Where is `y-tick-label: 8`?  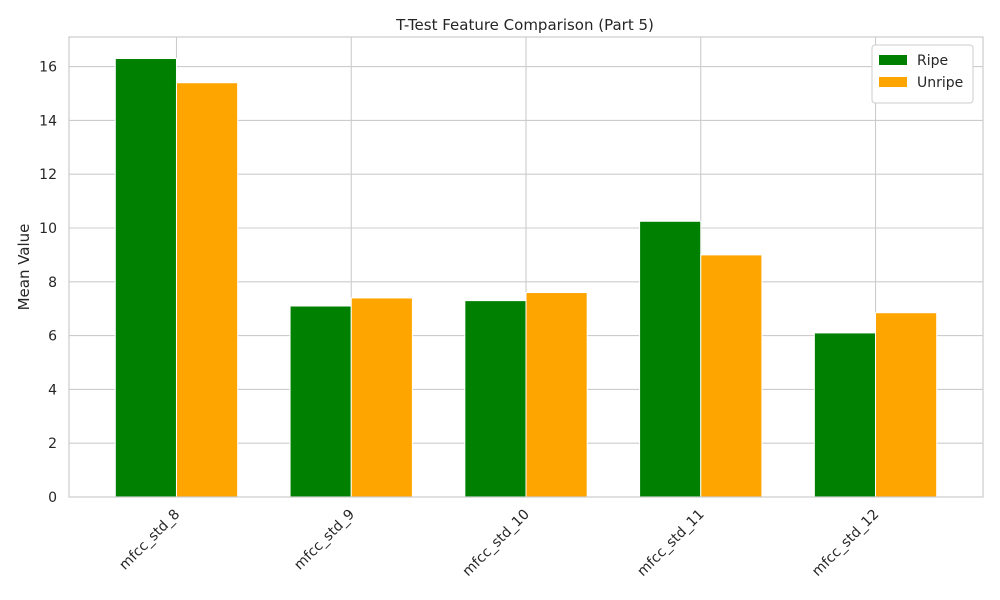
y-tick-label: 8 is located at coordinates (52, 283).